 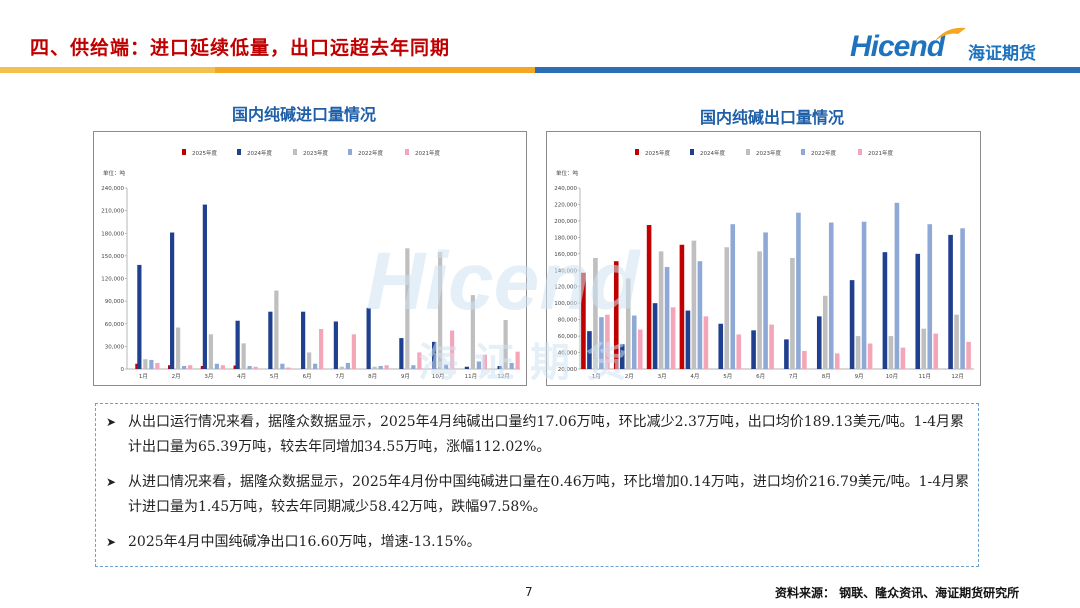 What do you see at coordinates (208, 376) in the screenshot?
I see `x-tick-label: 3月` at bounding box center [208, 376].